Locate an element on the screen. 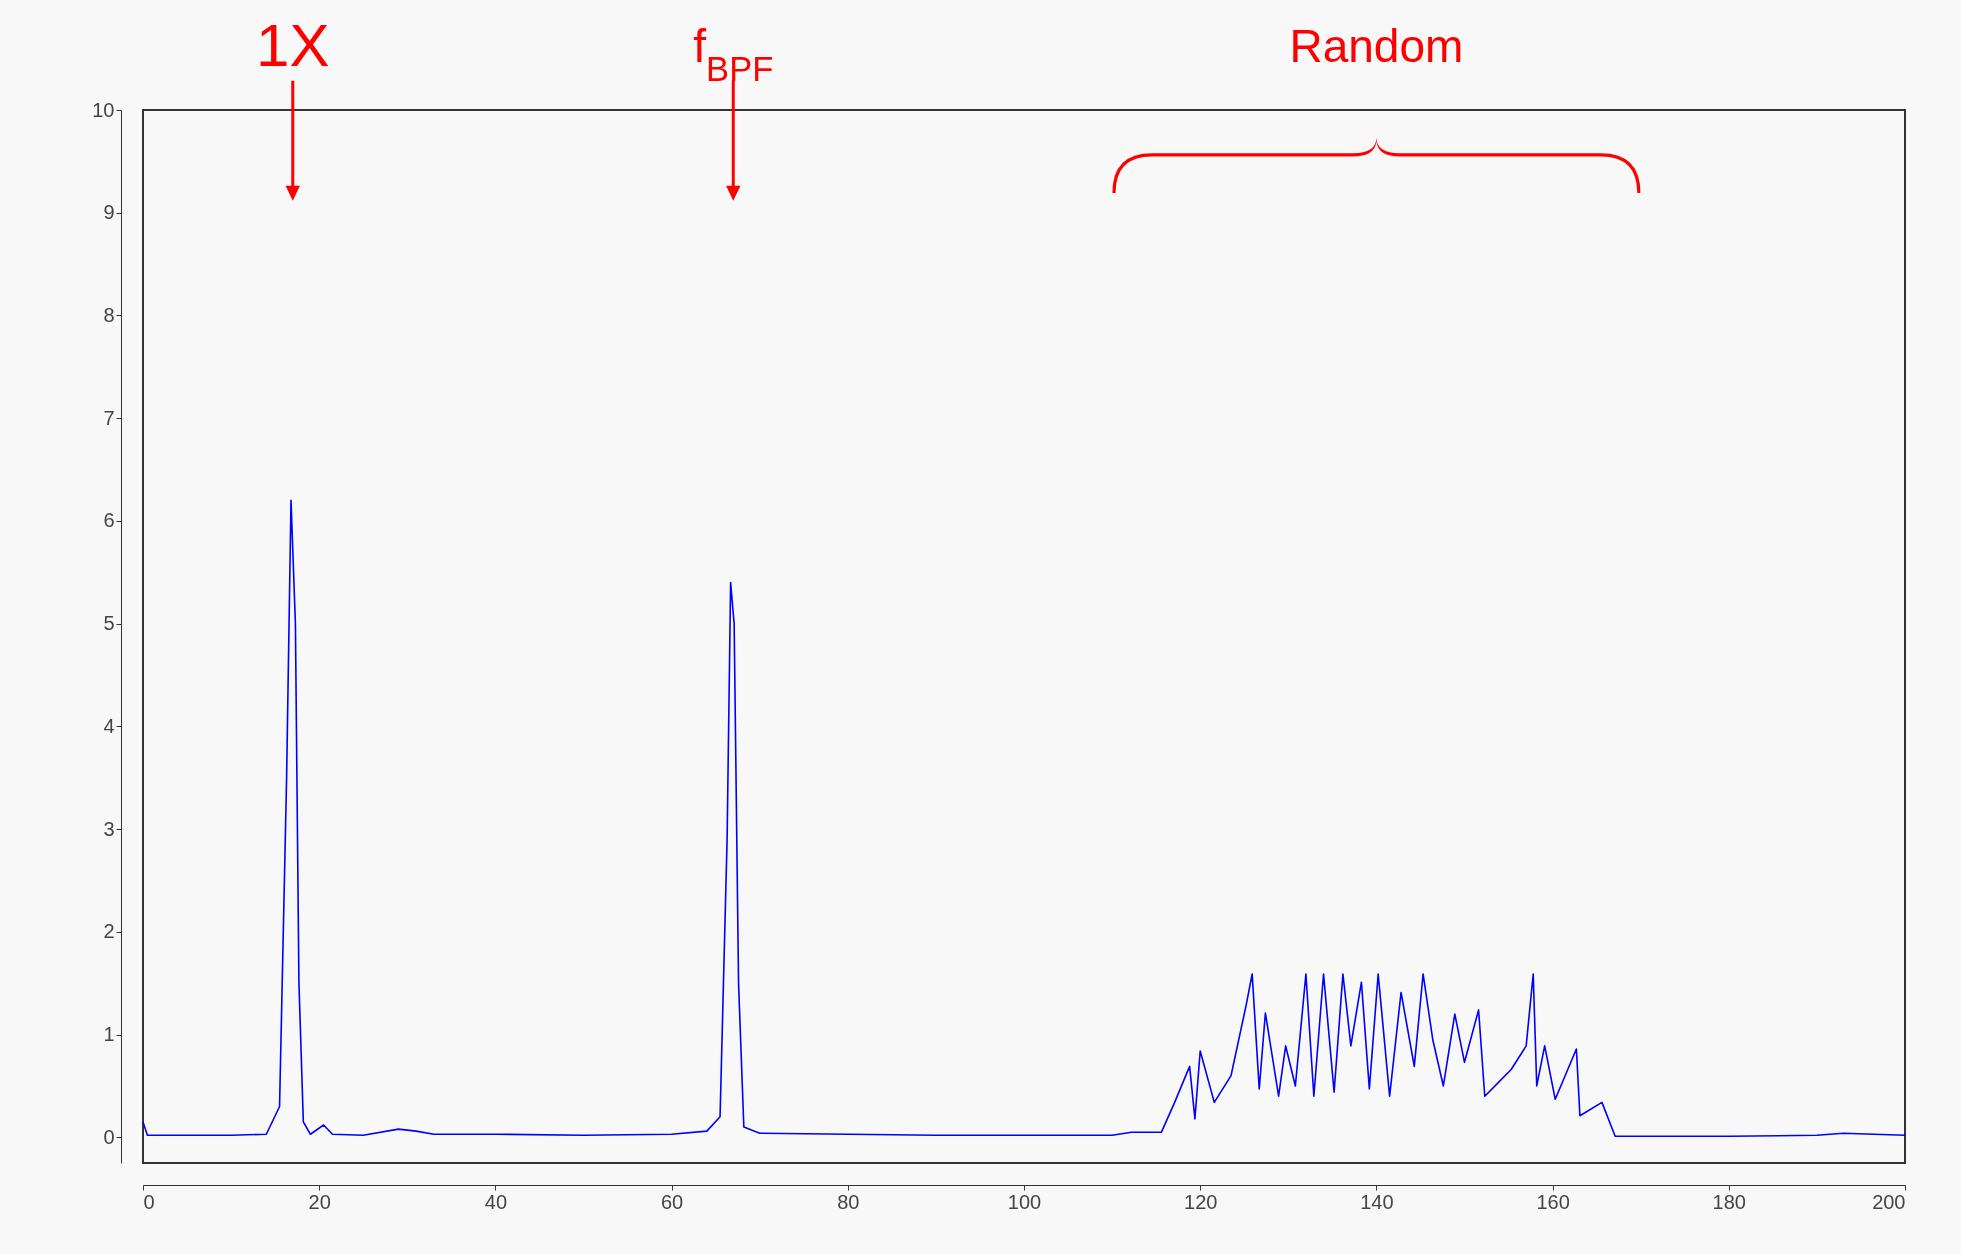 The image size is (1961, 1254). y-tick-label: 8 is located at coordinates (109, 314).